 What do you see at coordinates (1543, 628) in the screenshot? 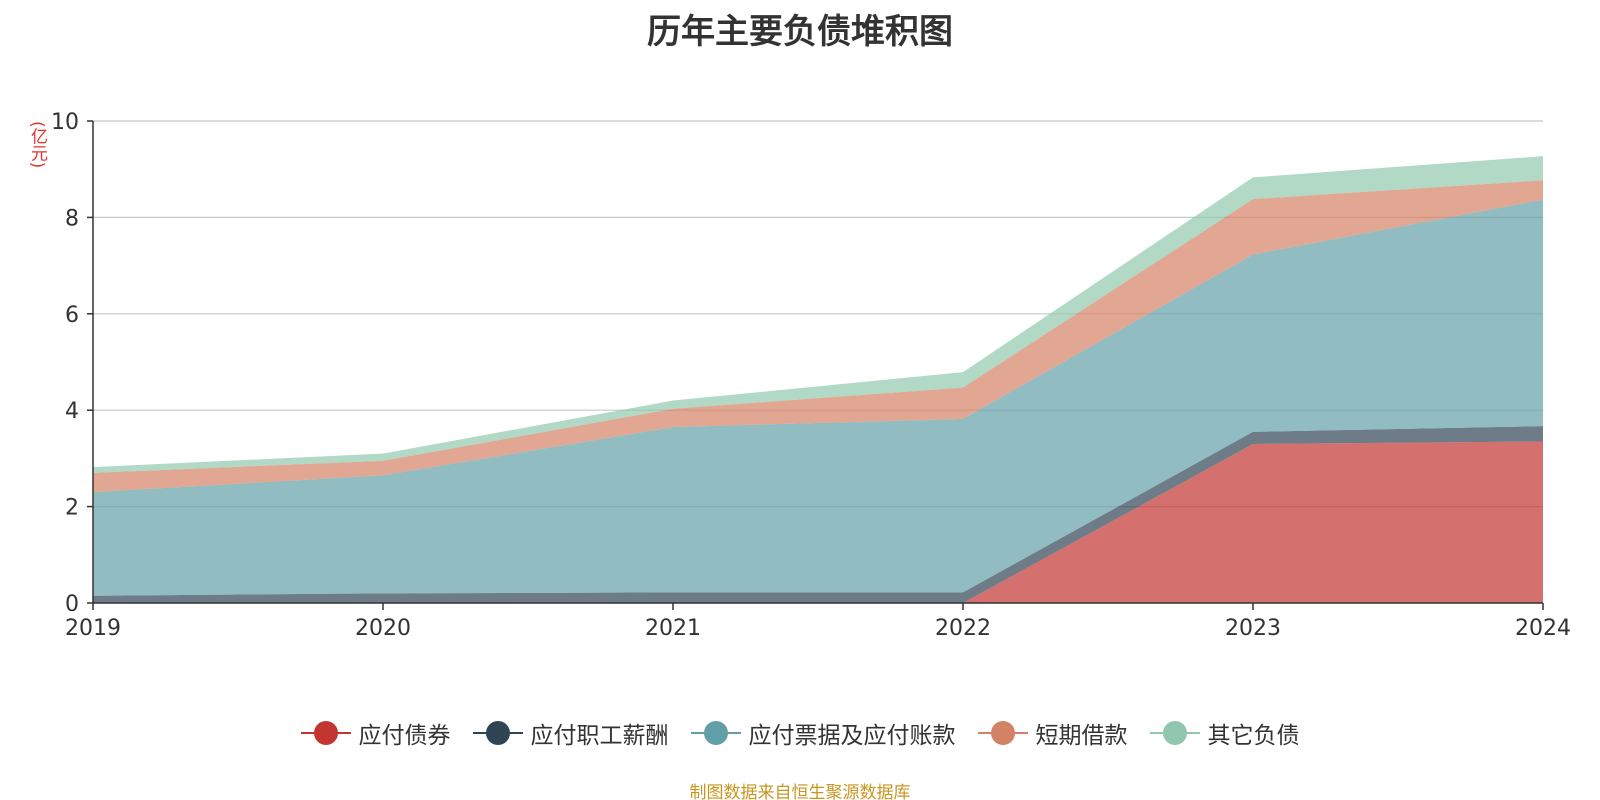
I see `x-tick-label: 2024` at bounding box center [1543, 628].